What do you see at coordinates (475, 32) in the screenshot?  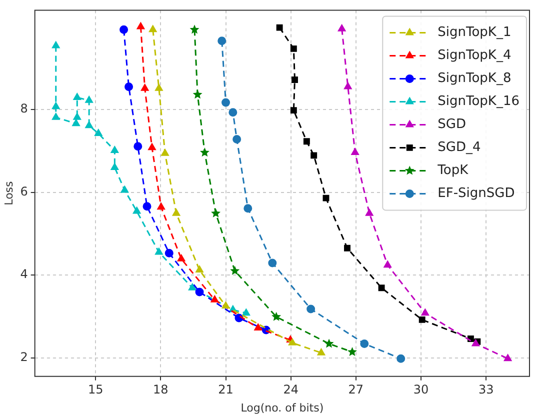 I see `legend-label: SignTopK_1` at bounding box center [475, 32].